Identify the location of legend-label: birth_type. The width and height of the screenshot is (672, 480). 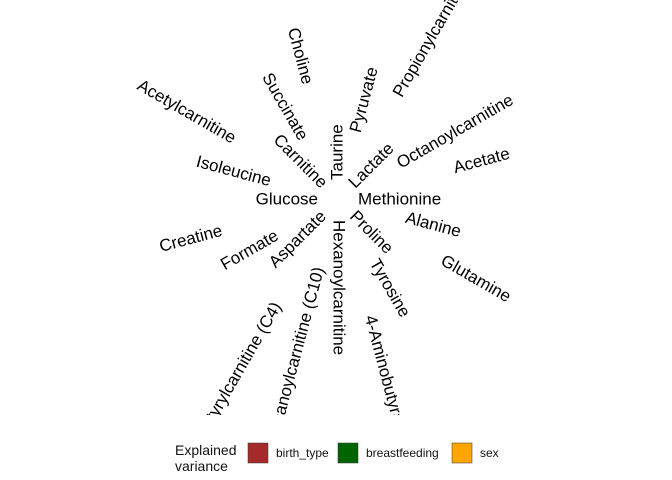
(302, 453).